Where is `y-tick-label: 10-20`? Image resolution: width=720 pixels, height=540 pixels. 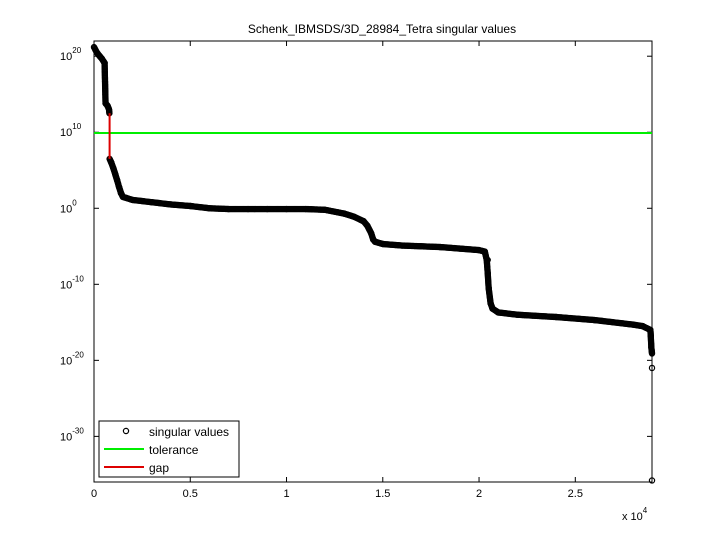 y-tick-label: 10-20 is located at coordinates (72, 358).